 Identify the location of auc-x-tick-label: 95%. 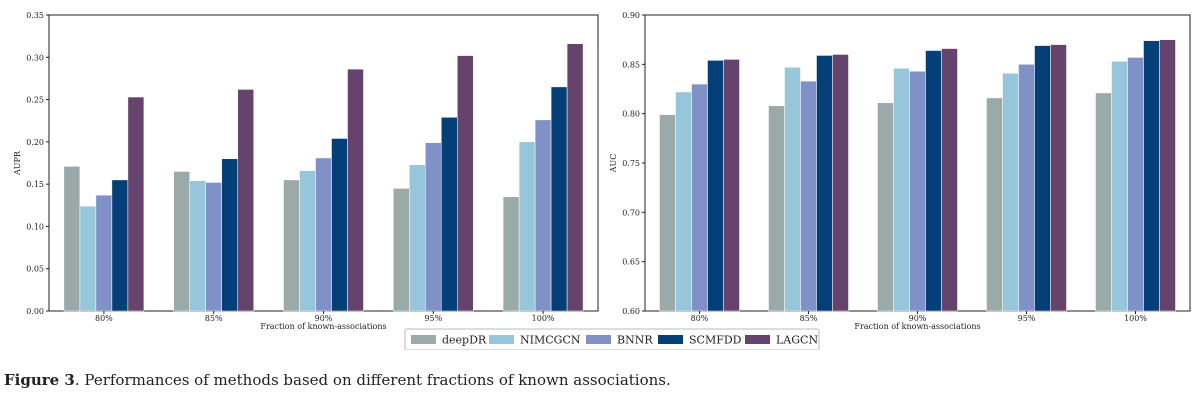
(1027, 318).